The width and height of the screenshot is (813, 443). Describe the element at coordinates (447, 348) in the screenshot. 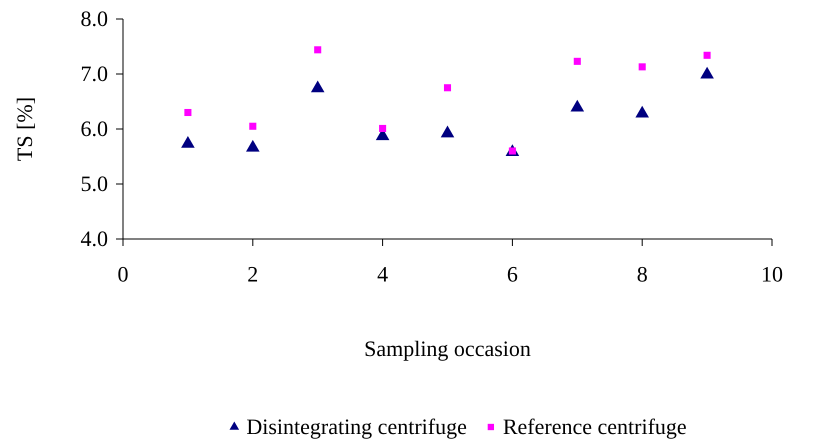

I see `x-axis-title: Sampling occasion` at that location.